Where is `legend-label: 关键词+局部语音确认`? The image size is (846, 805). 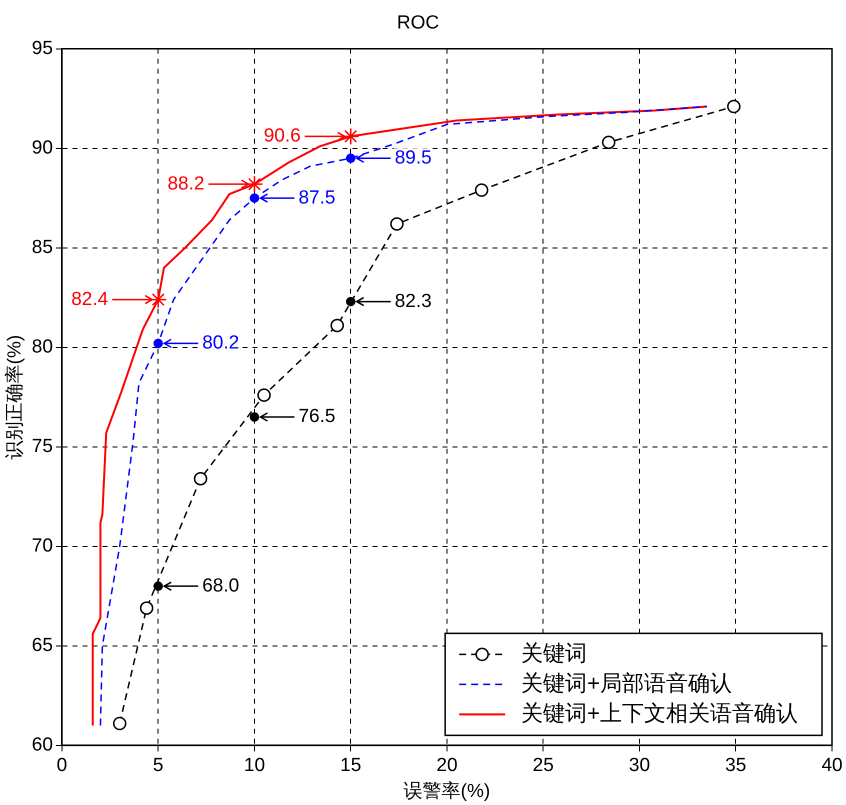
legend-label: 关键词+局部语音确认 is located at coordinates (626, 683).